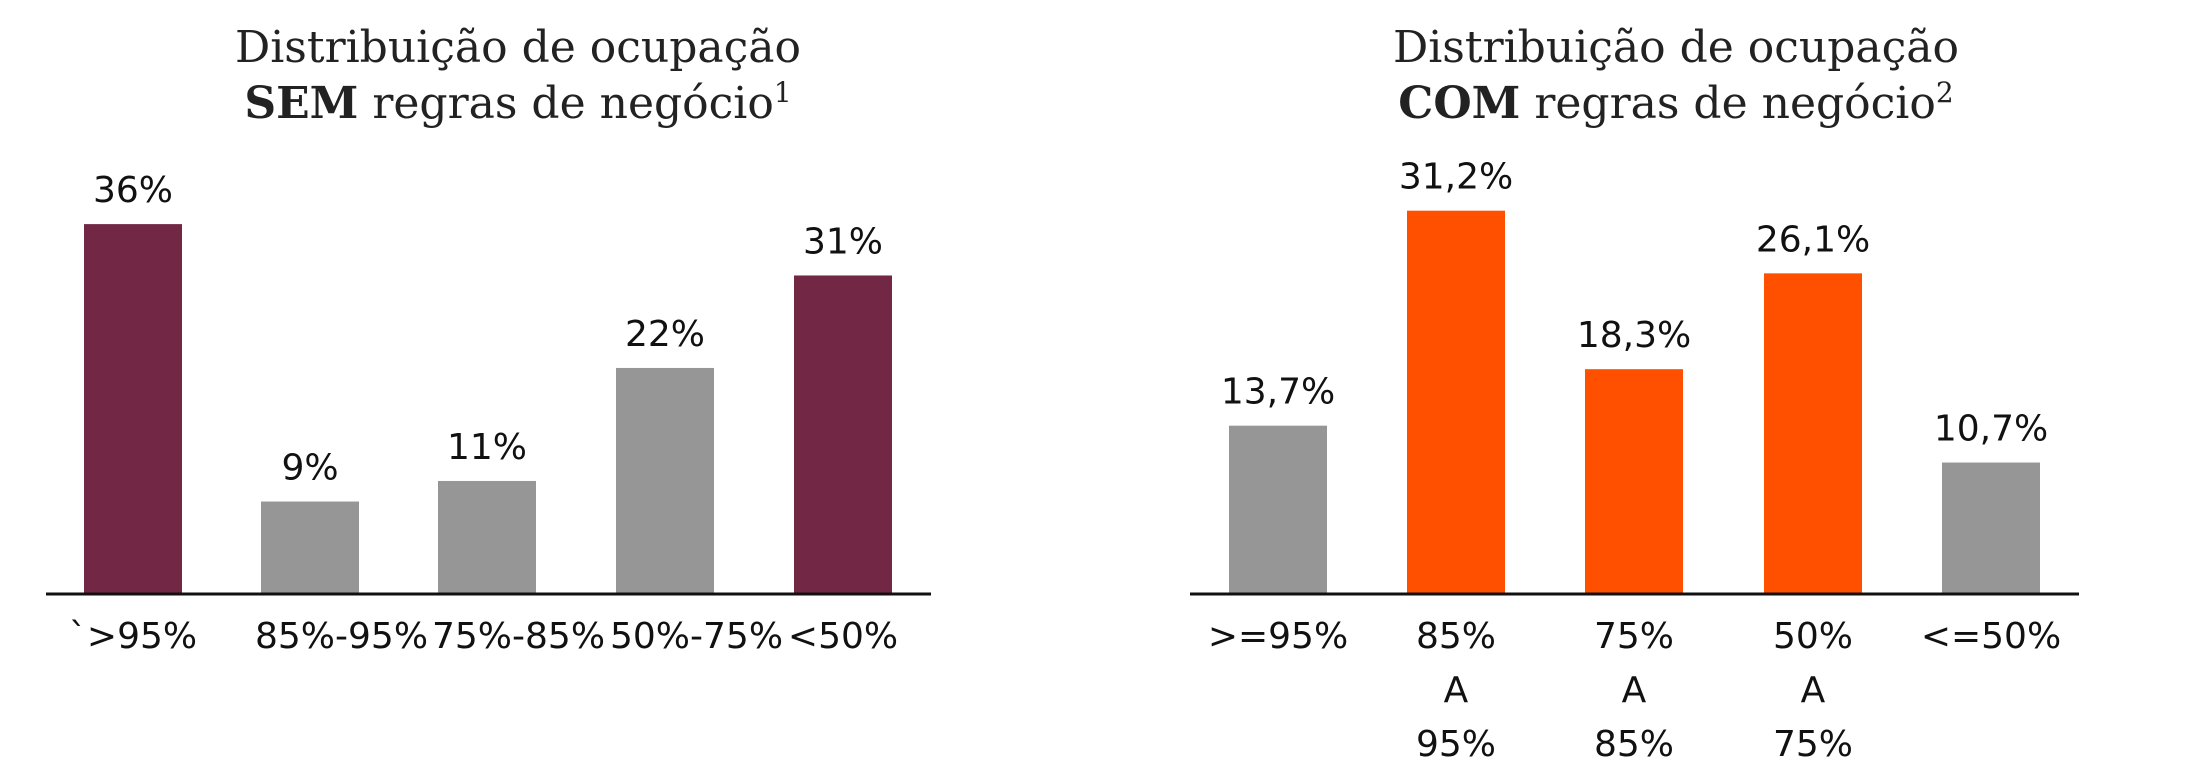 The width and height of the screenshot is (2186, 772). Describe the element at coordinates (342, 636) in the screenshot. I see `x-tick-label: 85%-95%` at that location.